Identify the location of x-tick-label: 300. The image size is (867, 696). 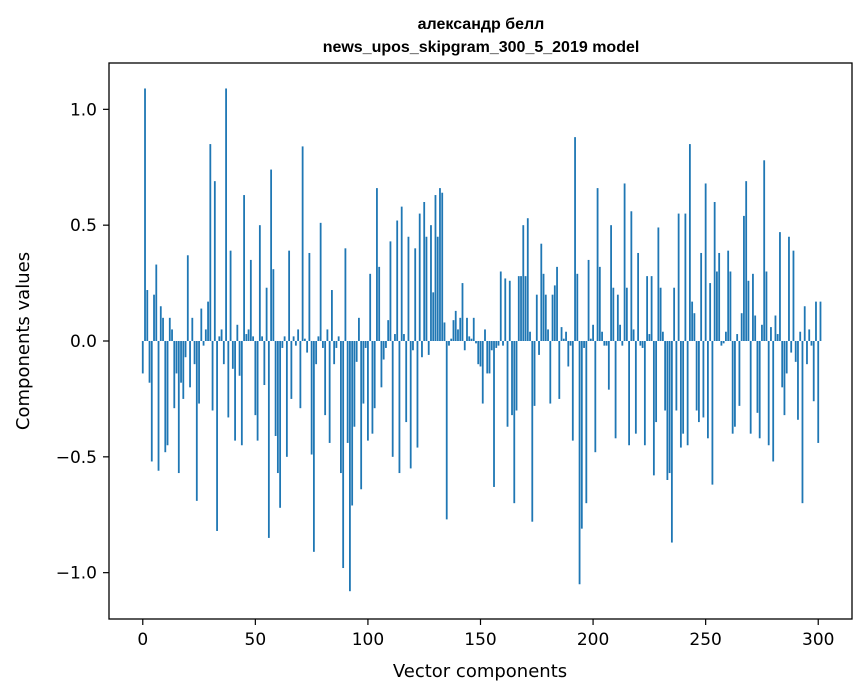
(818, 640).